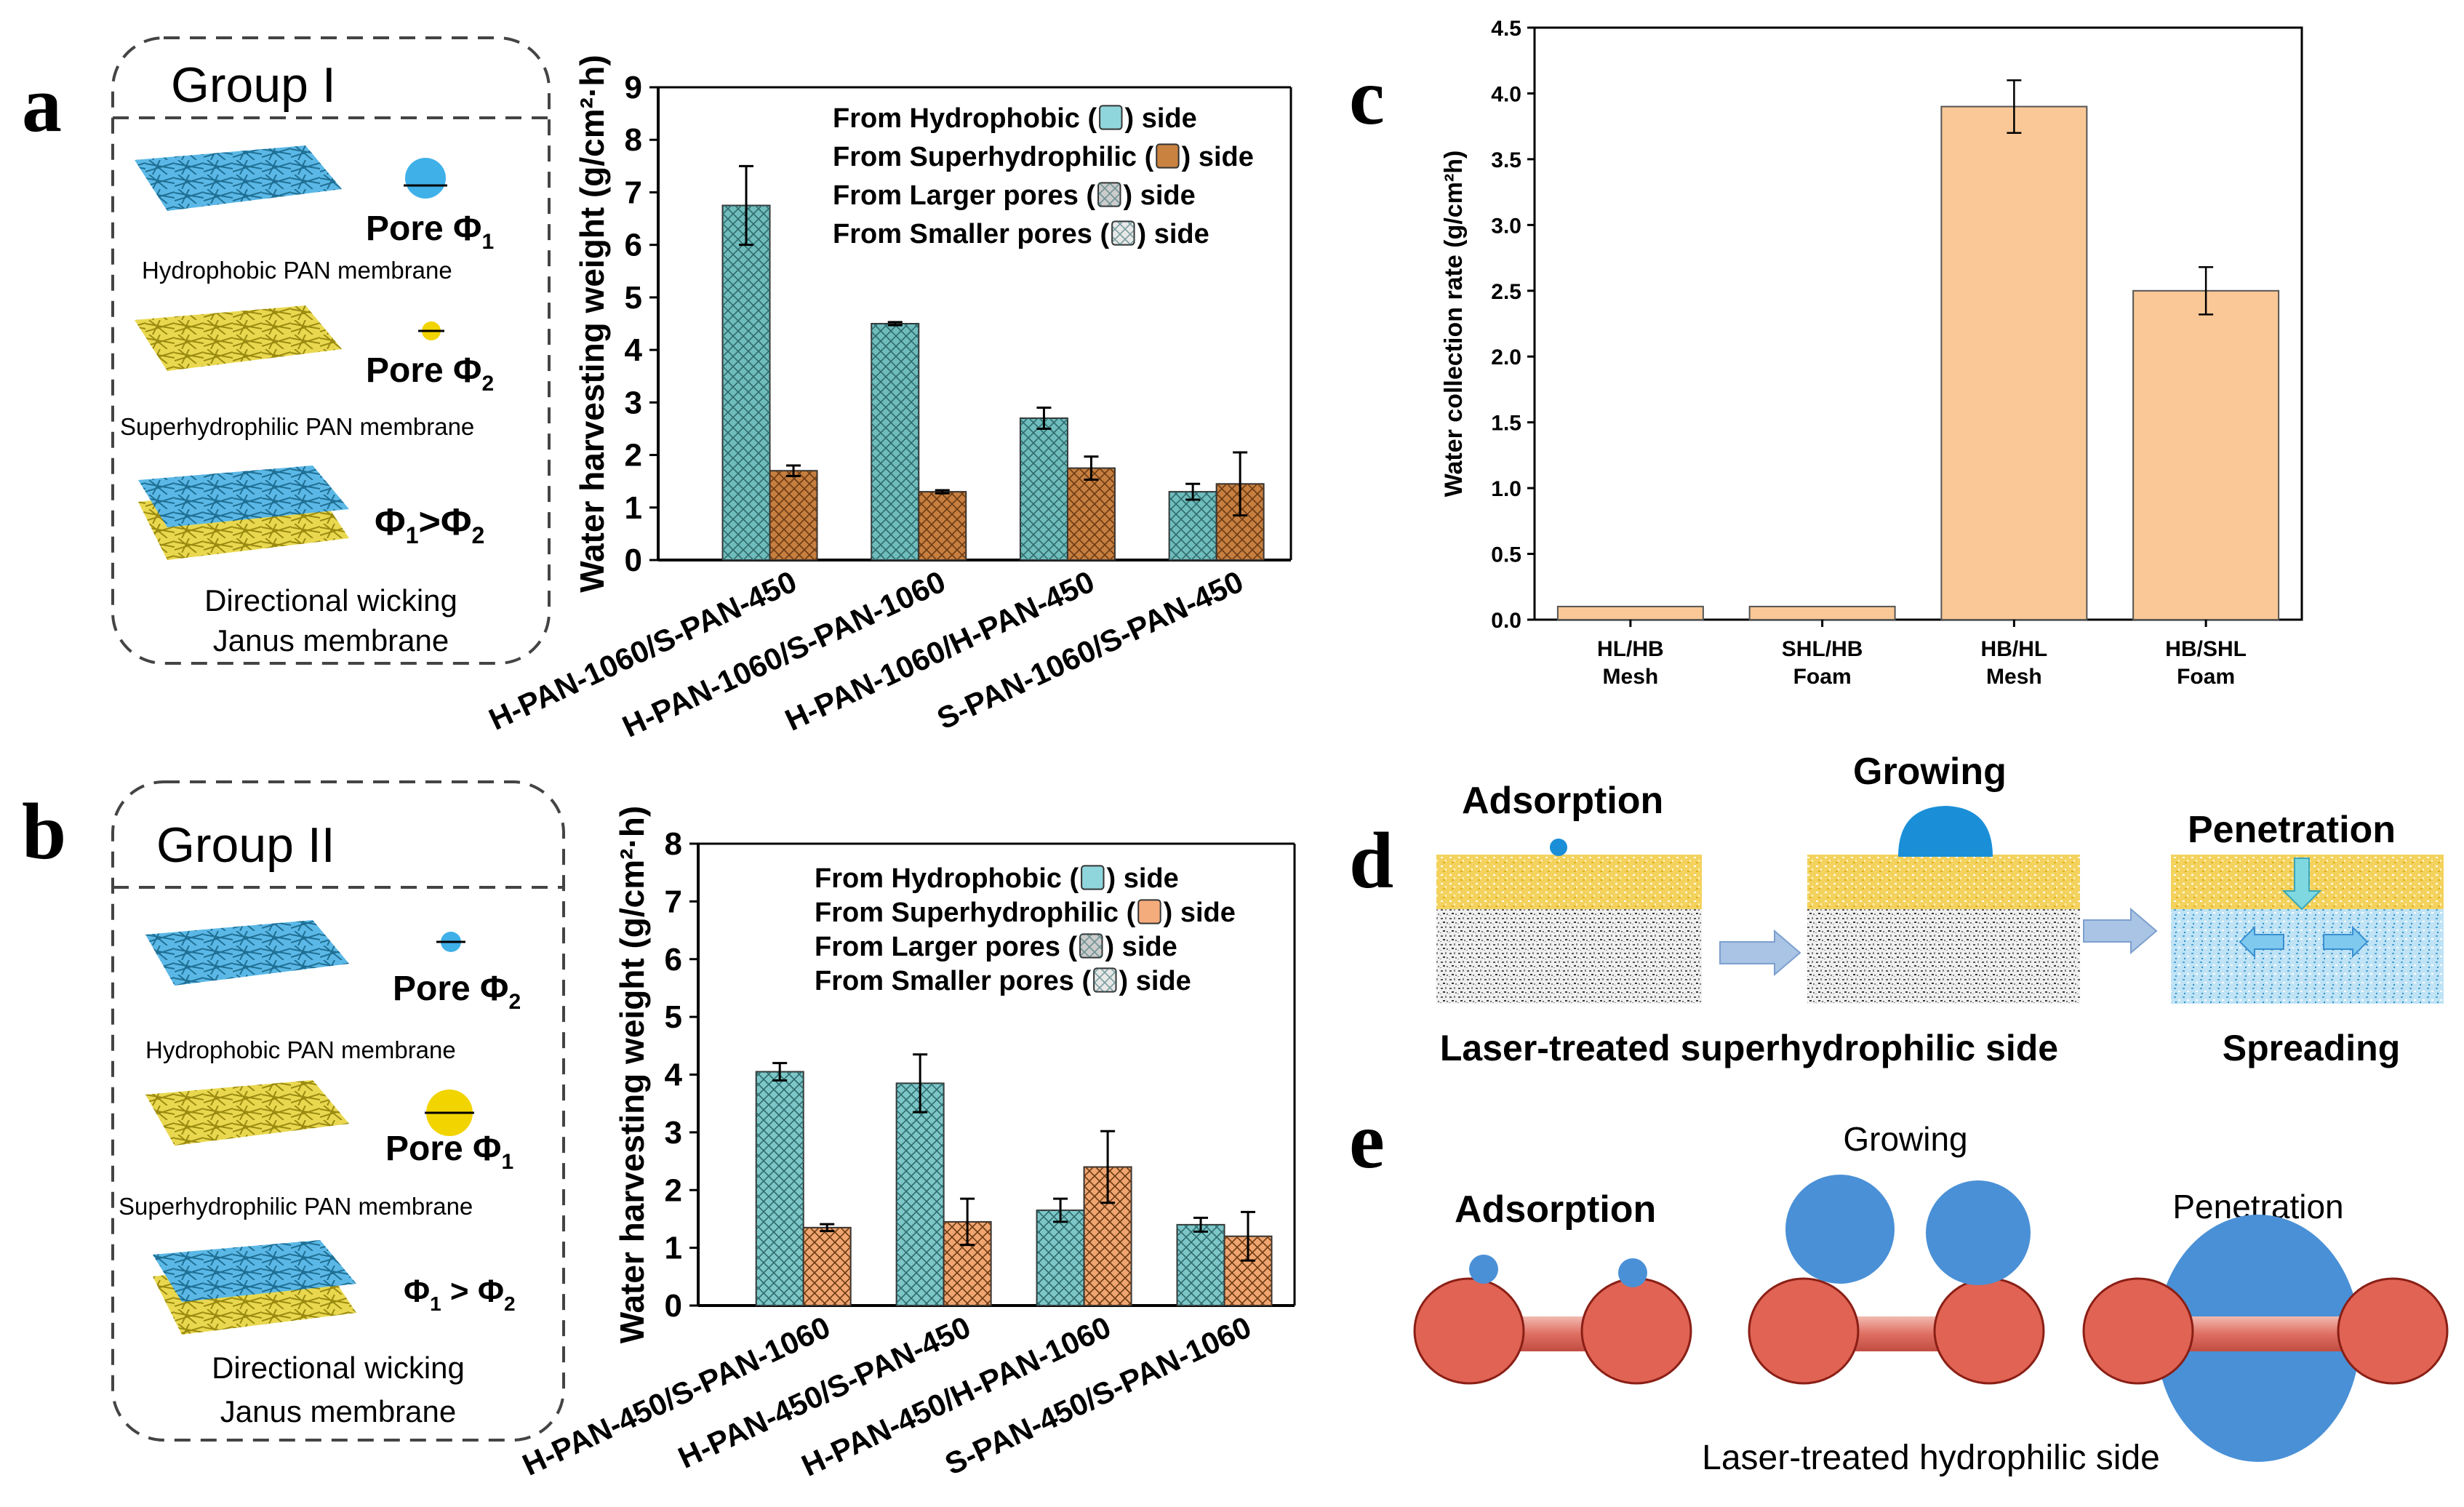 Image resolution: width=2464 pixels, height=1507 pixels. I want to click on panel-d-step-2: Growing, so click(1930, 772).